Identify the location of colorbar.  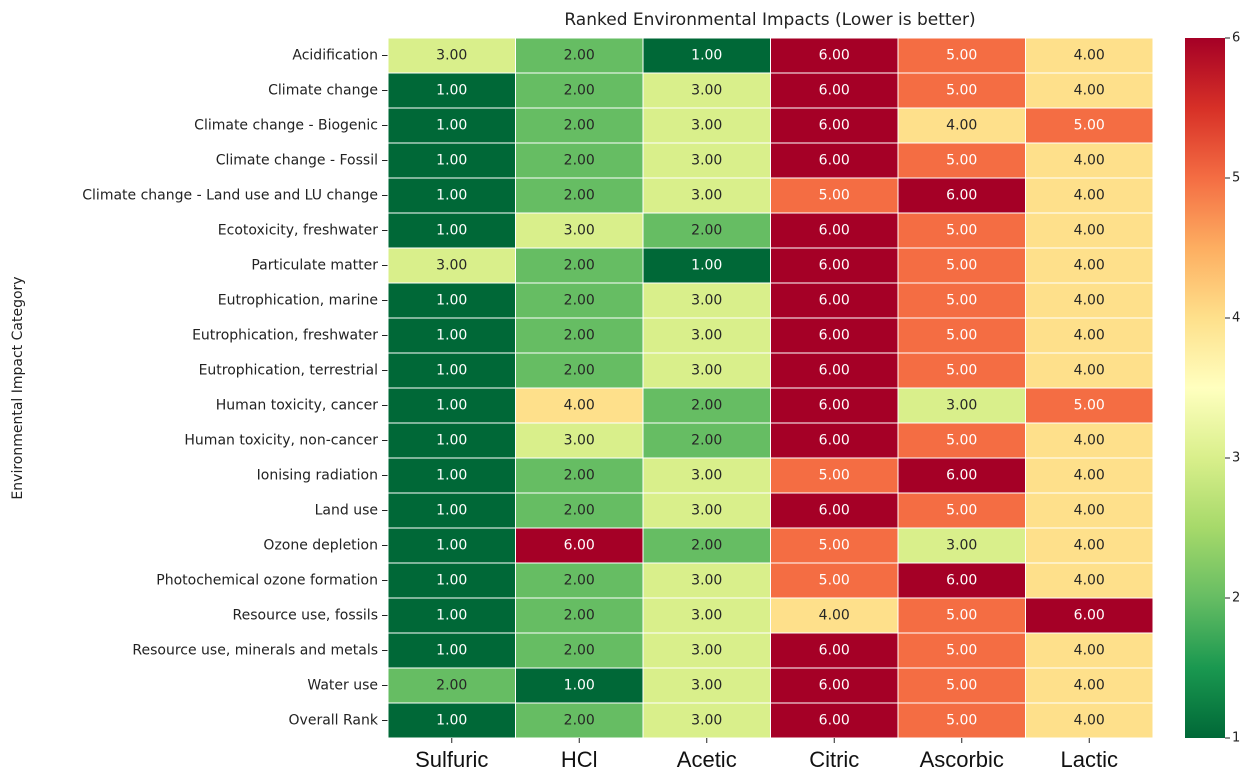
(1205, 388).